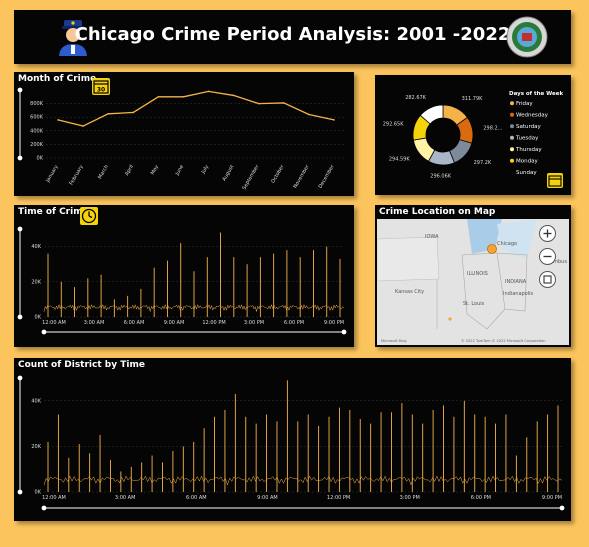 This screenshot has height=547, width=589. I want to click on map-label-iowa: IOWA, so click(432, 237).